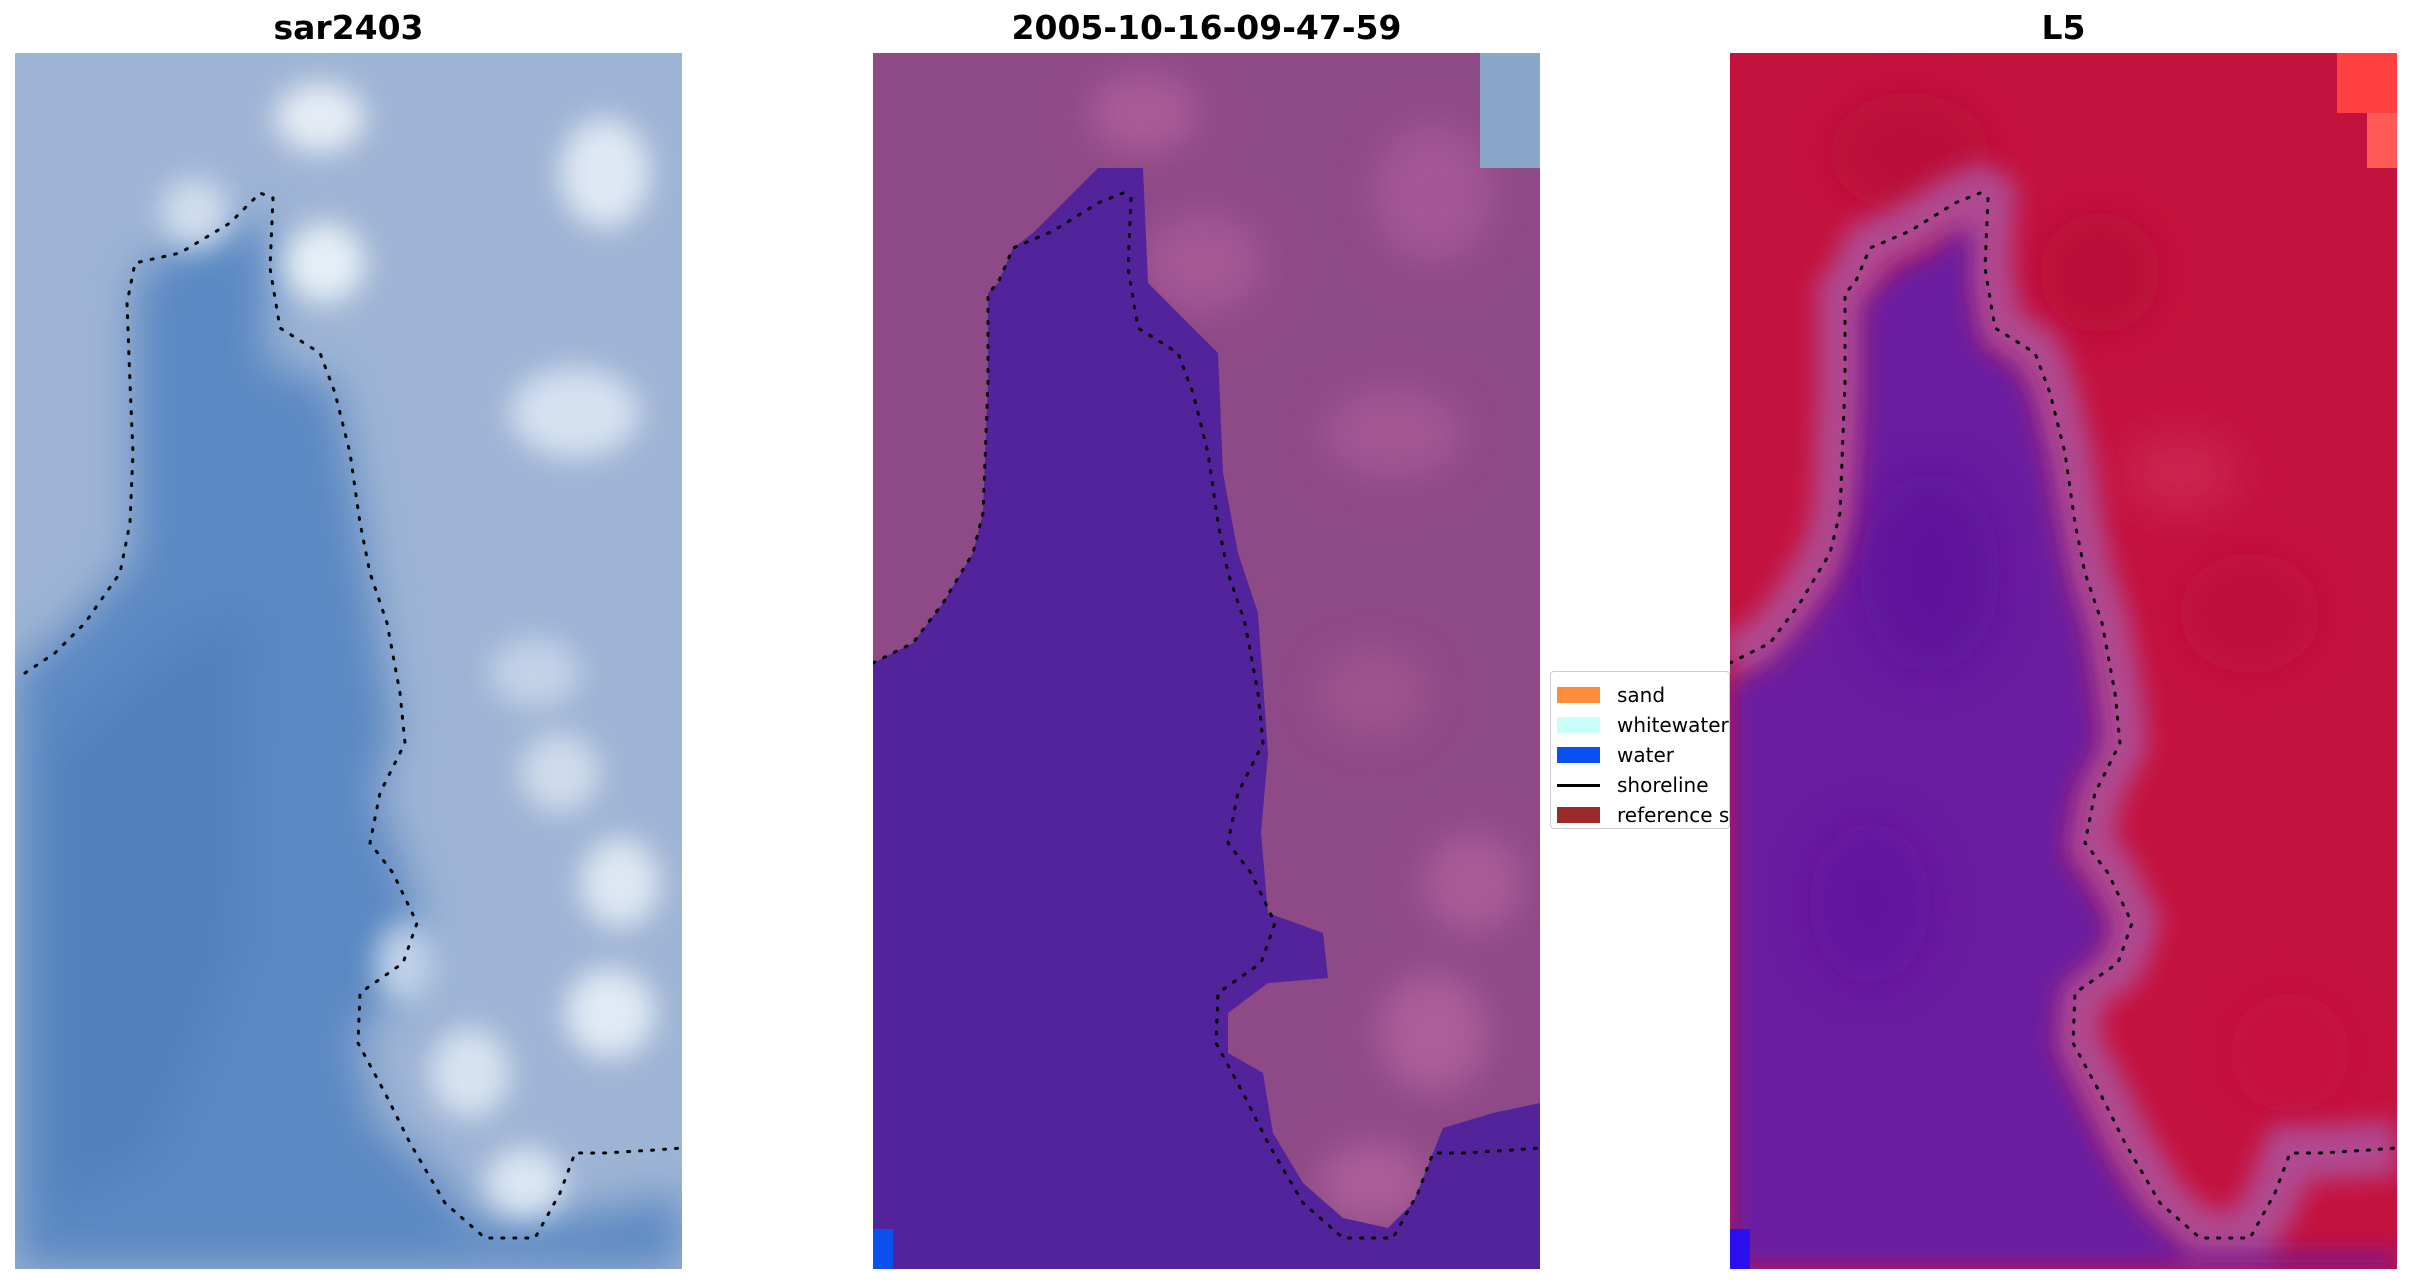 This screenshot has height=1283, width=2411. I want to click on water-swatch, so click(1578, 755).